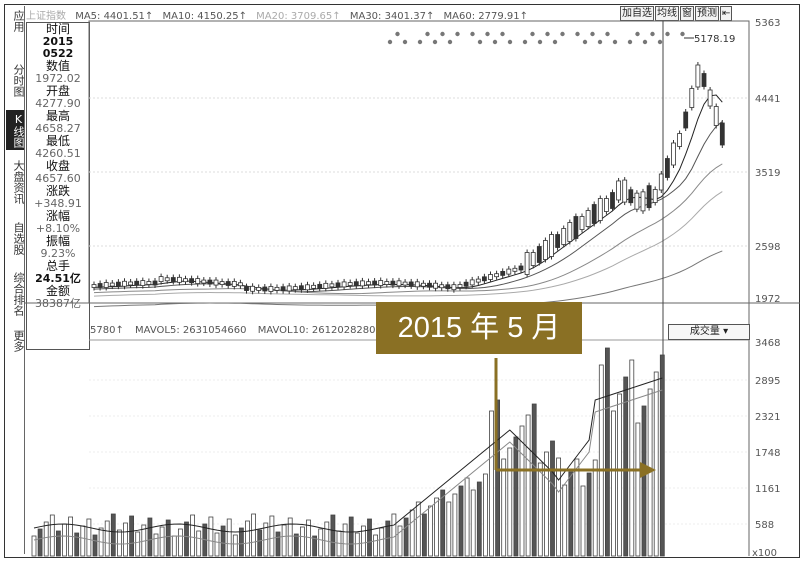 This screenshot has width=804, height=562. I want to click on tab-kline: K线图, so click(15, 130).